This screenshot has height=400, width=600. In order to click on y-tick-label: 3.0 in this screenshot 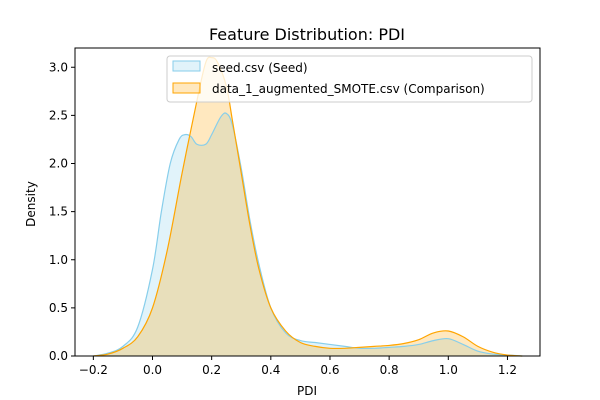, I will do `click(58, 67)`.